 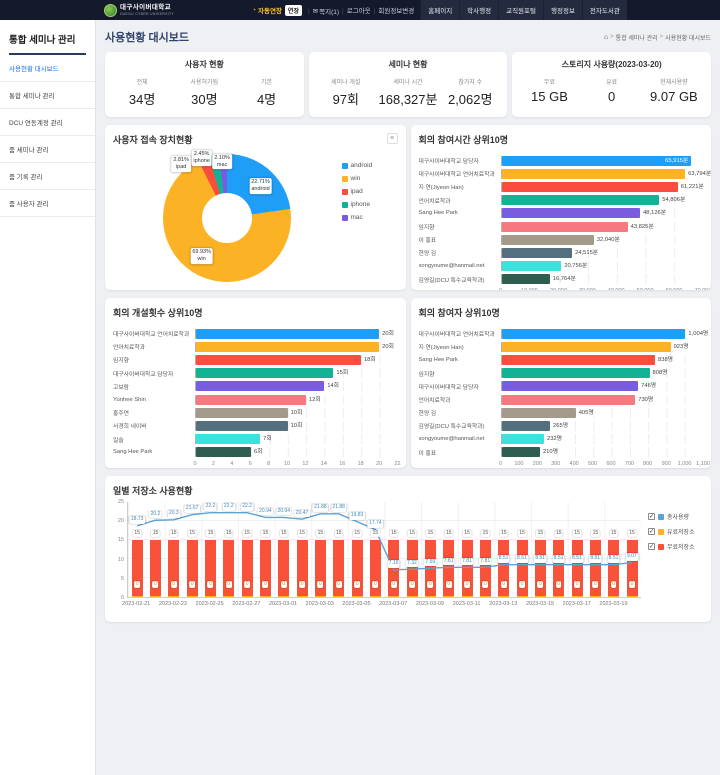 I want to click on stat-value: 4명, so click(x=266, y=99).